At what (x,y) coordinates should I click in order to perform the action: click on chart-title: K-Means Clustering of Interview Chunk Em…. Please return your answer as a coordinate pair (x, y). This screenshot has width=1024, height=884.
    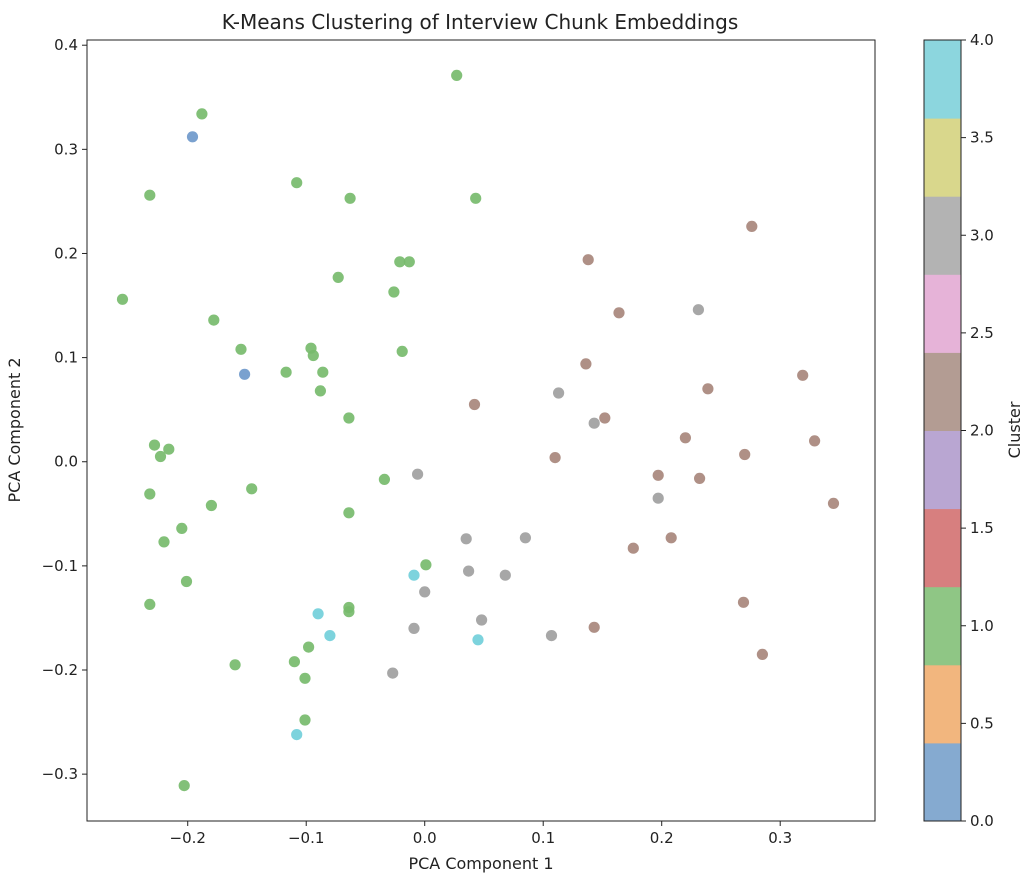
    Looking at the image, I should click on (480, 22).